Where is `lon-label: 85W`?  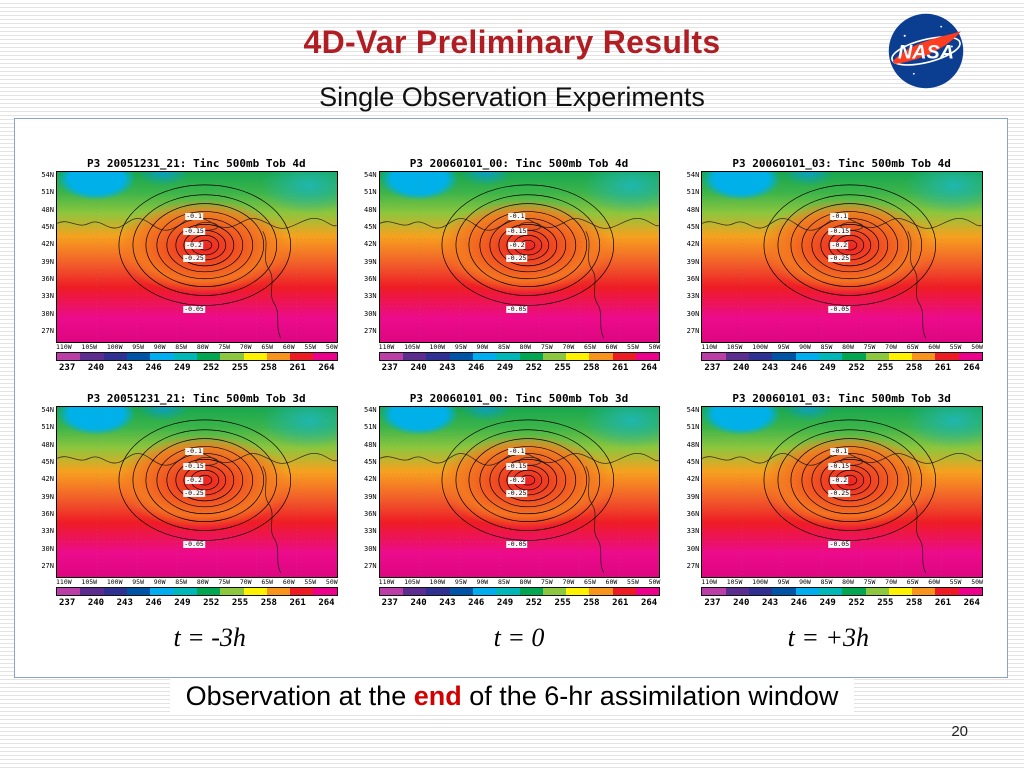 lon-label: 85W is located at coordinates (181, 582).